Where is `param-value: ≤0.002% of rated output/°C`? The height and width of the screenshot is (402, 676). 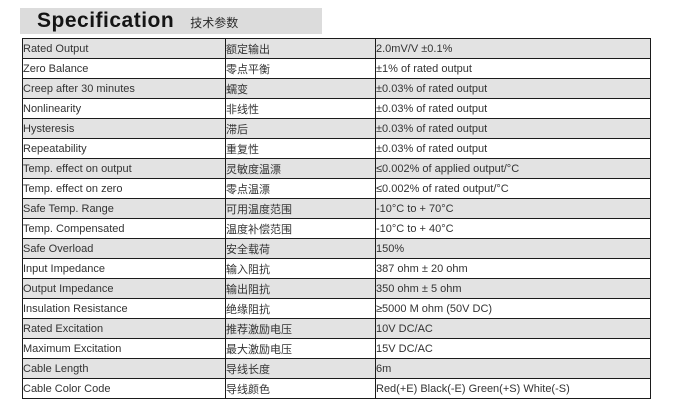
param-value: ≤0.002% of rated output/°C is located at coordinates (513, 188).